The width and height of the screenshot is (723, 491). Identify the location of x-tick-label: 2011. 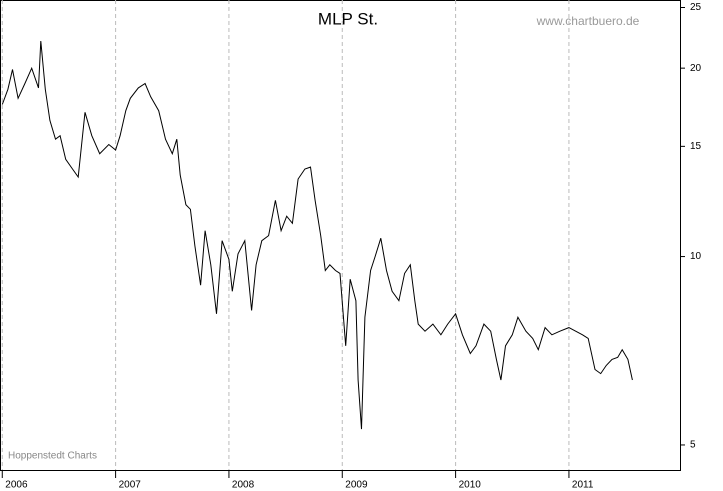
(583, 485).